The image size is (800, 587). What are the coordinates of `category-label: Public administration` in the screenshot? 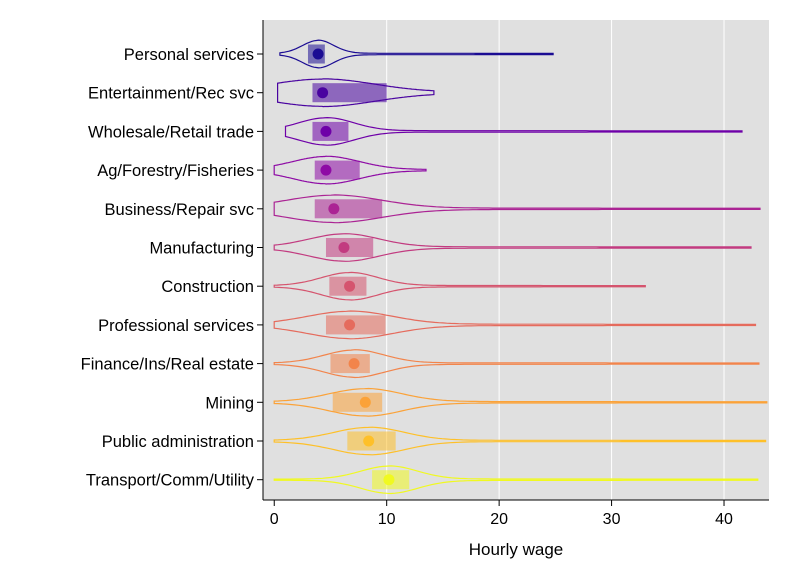 It's located at (178, 442).